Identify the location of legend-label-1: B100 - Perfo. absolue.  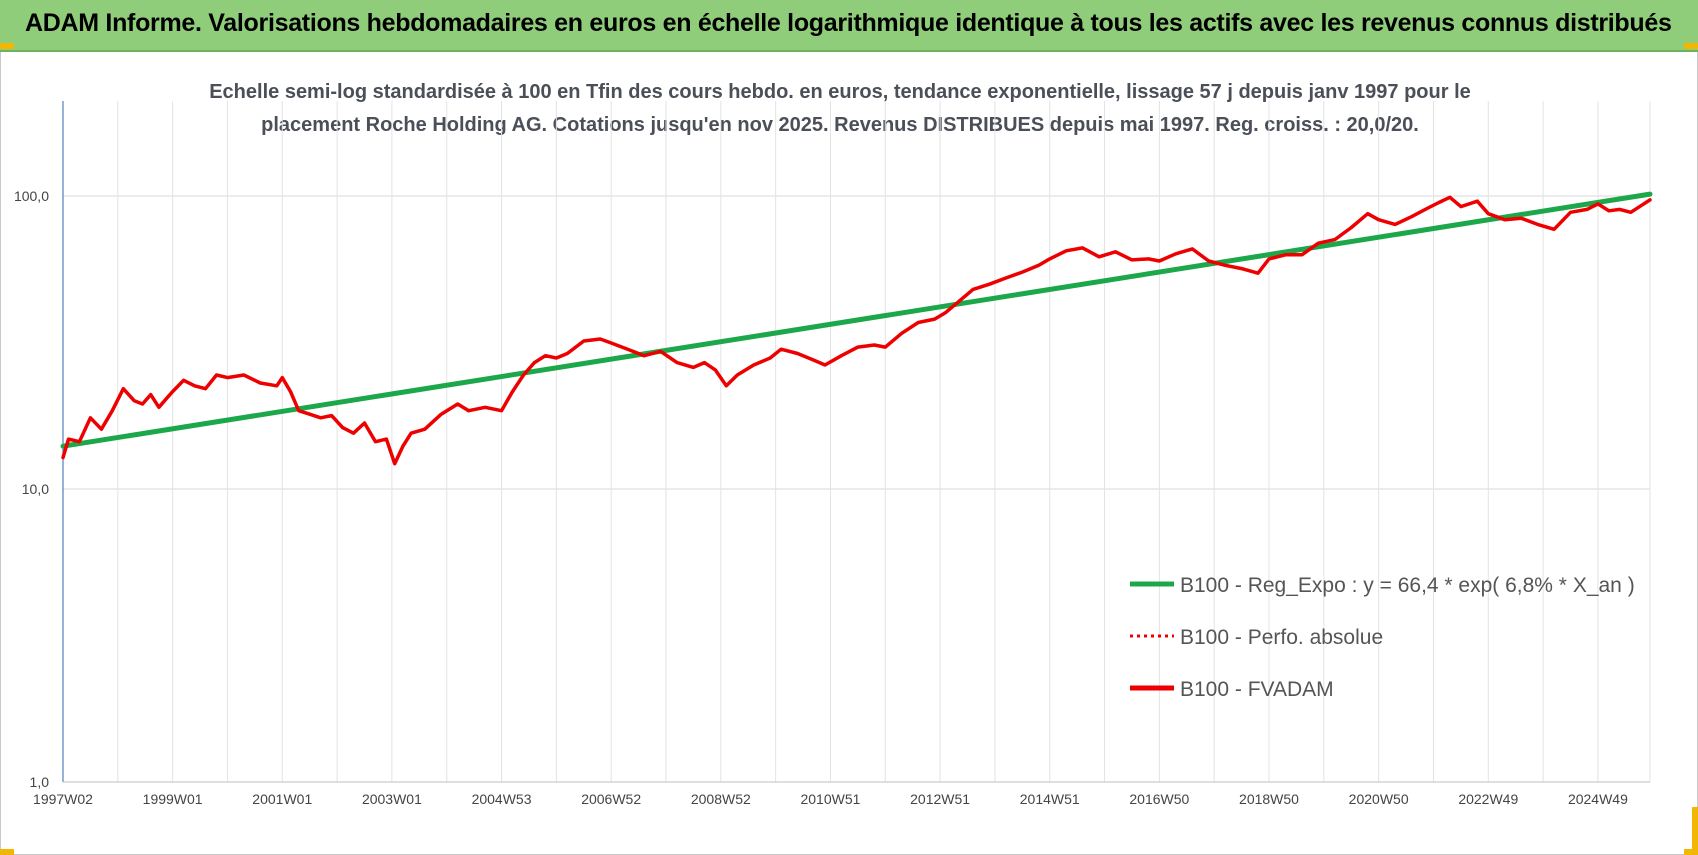
(1281, 637).